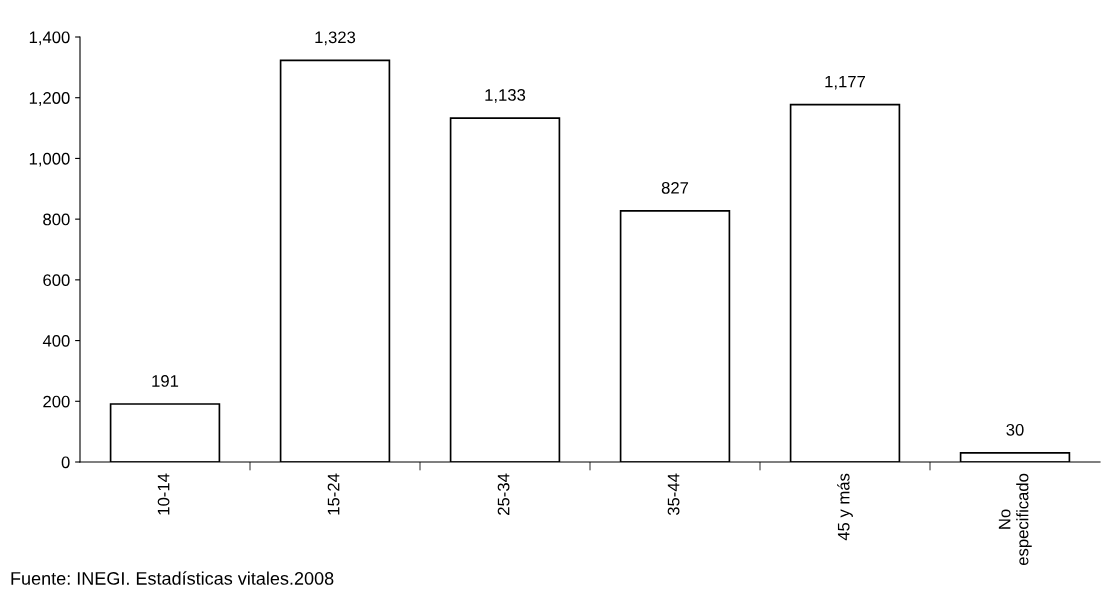 The image size is (1113, 598). Describe the element at coordinates (845, 507) in the screenshot. I see `x-tick-label: 45 y más` at that location.